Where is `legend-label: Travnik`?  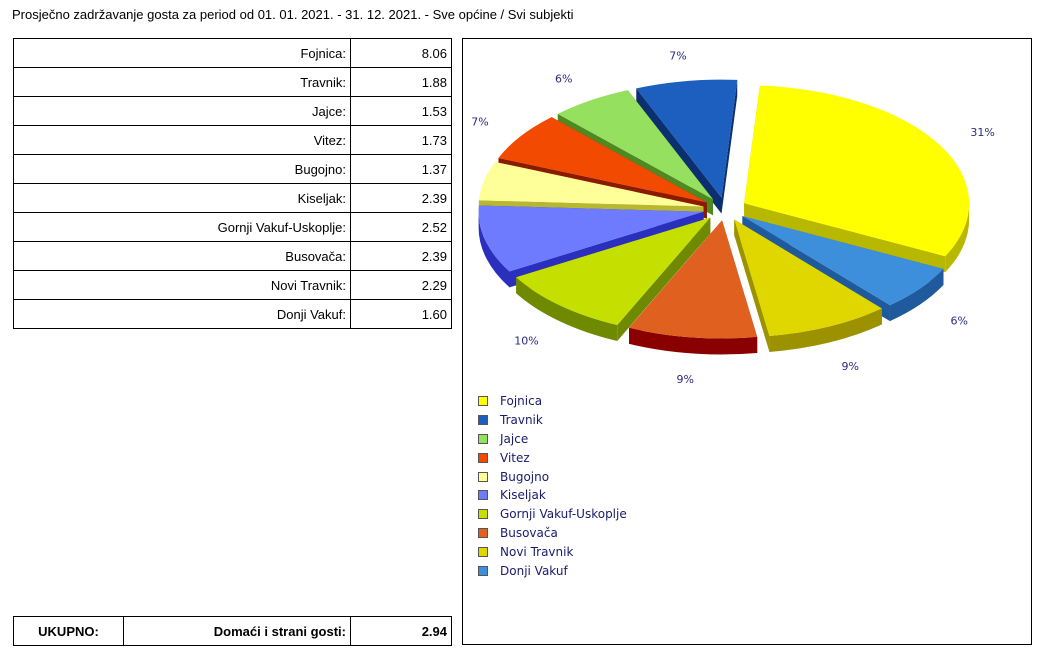
legend-label: Travnik is located at coordinates (521, 420).